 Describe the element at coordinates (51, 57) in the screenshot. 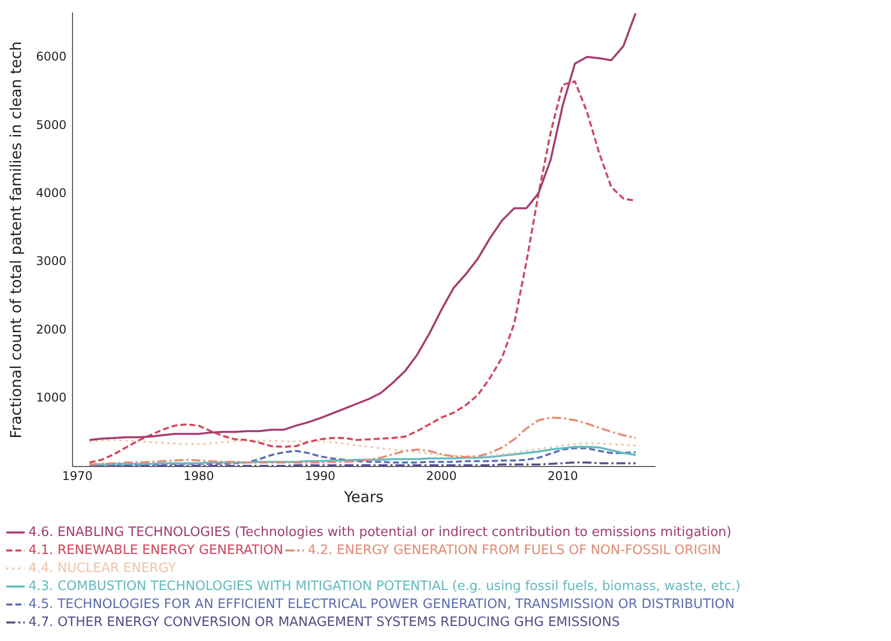

I see `y-tick-label: 6000` at that location.